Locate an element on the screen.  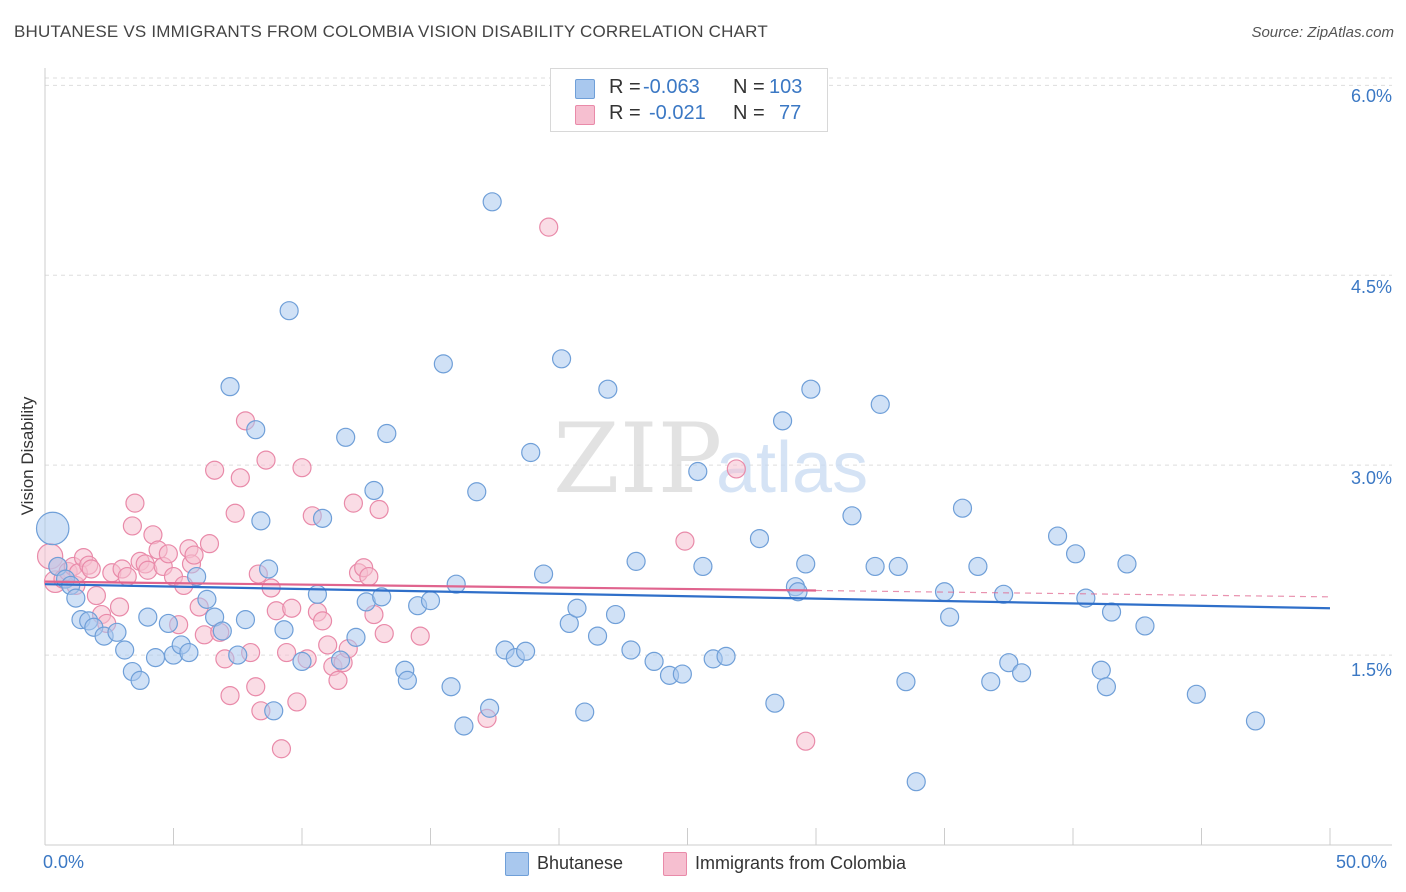
chart-source: Source: ZipAtlas.com is located at coordinates (1322, 32).